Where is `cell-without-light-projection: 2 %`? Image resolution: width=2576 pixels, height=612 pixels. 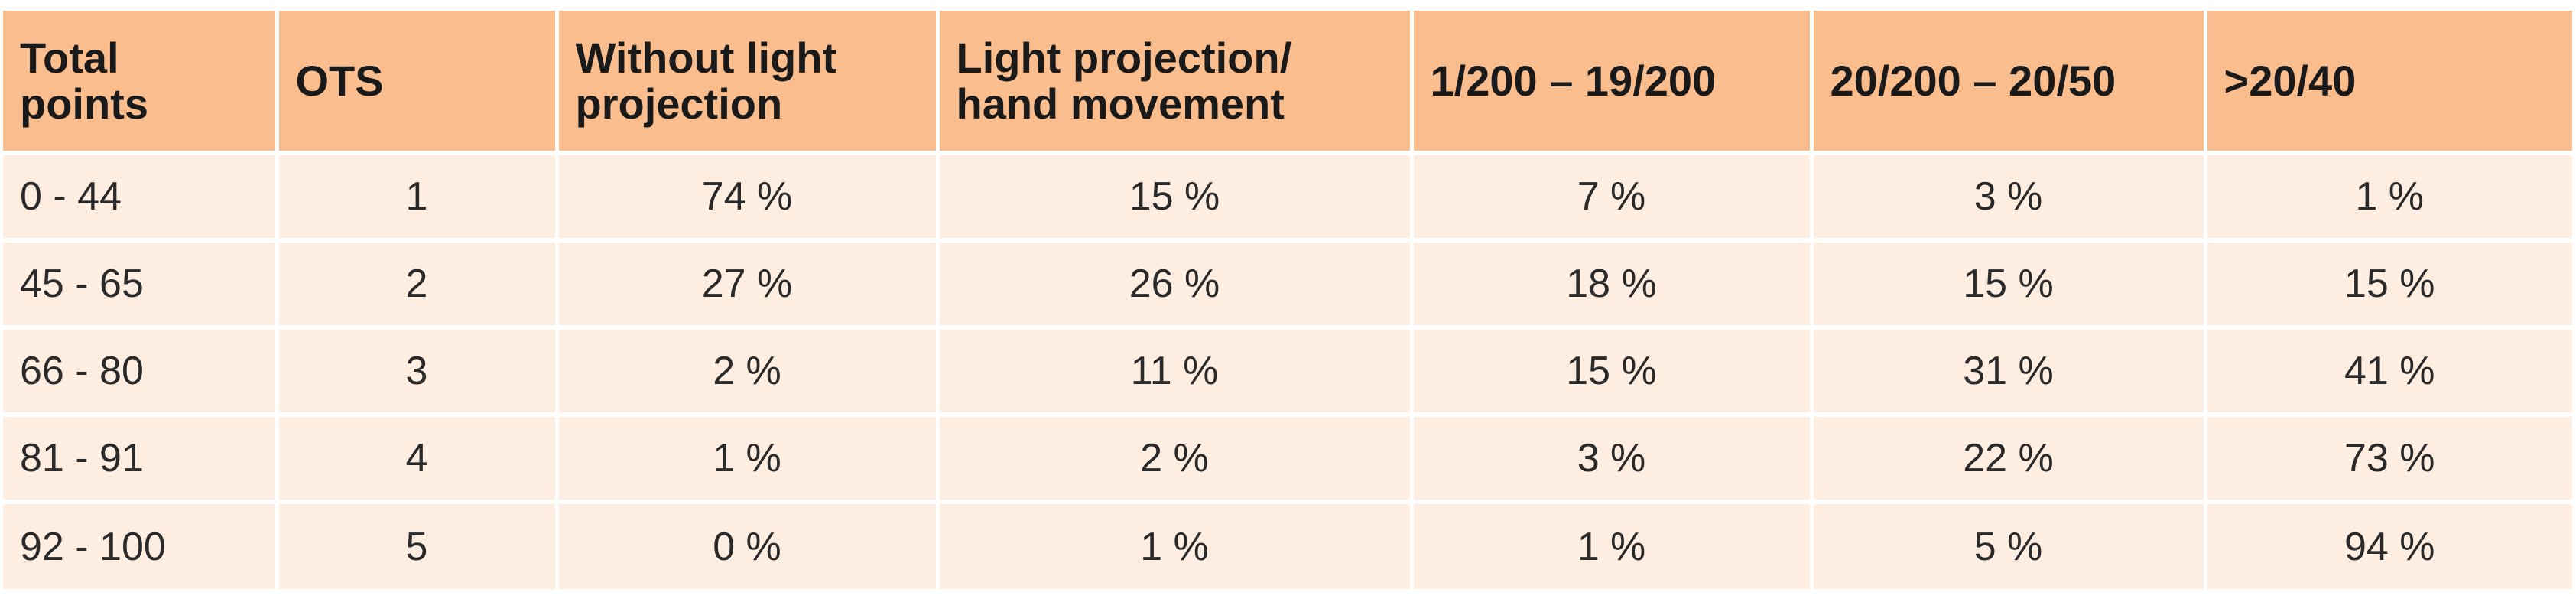
cell-without-light-projection: 2 % is located at coordinates (749, 372).